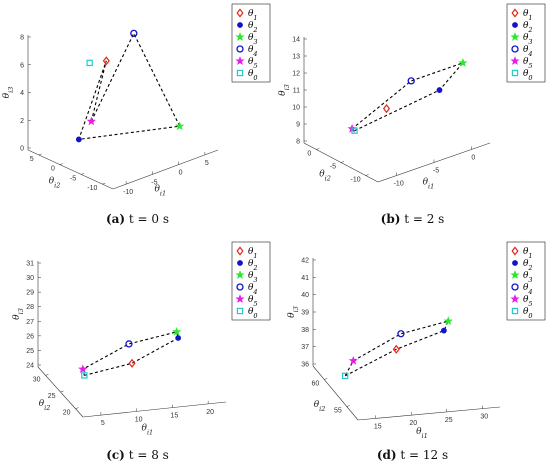  Describe the element at coordinates (253, 27) in the screenshot. I see `panel-a-legend-label: θ2` at that location.